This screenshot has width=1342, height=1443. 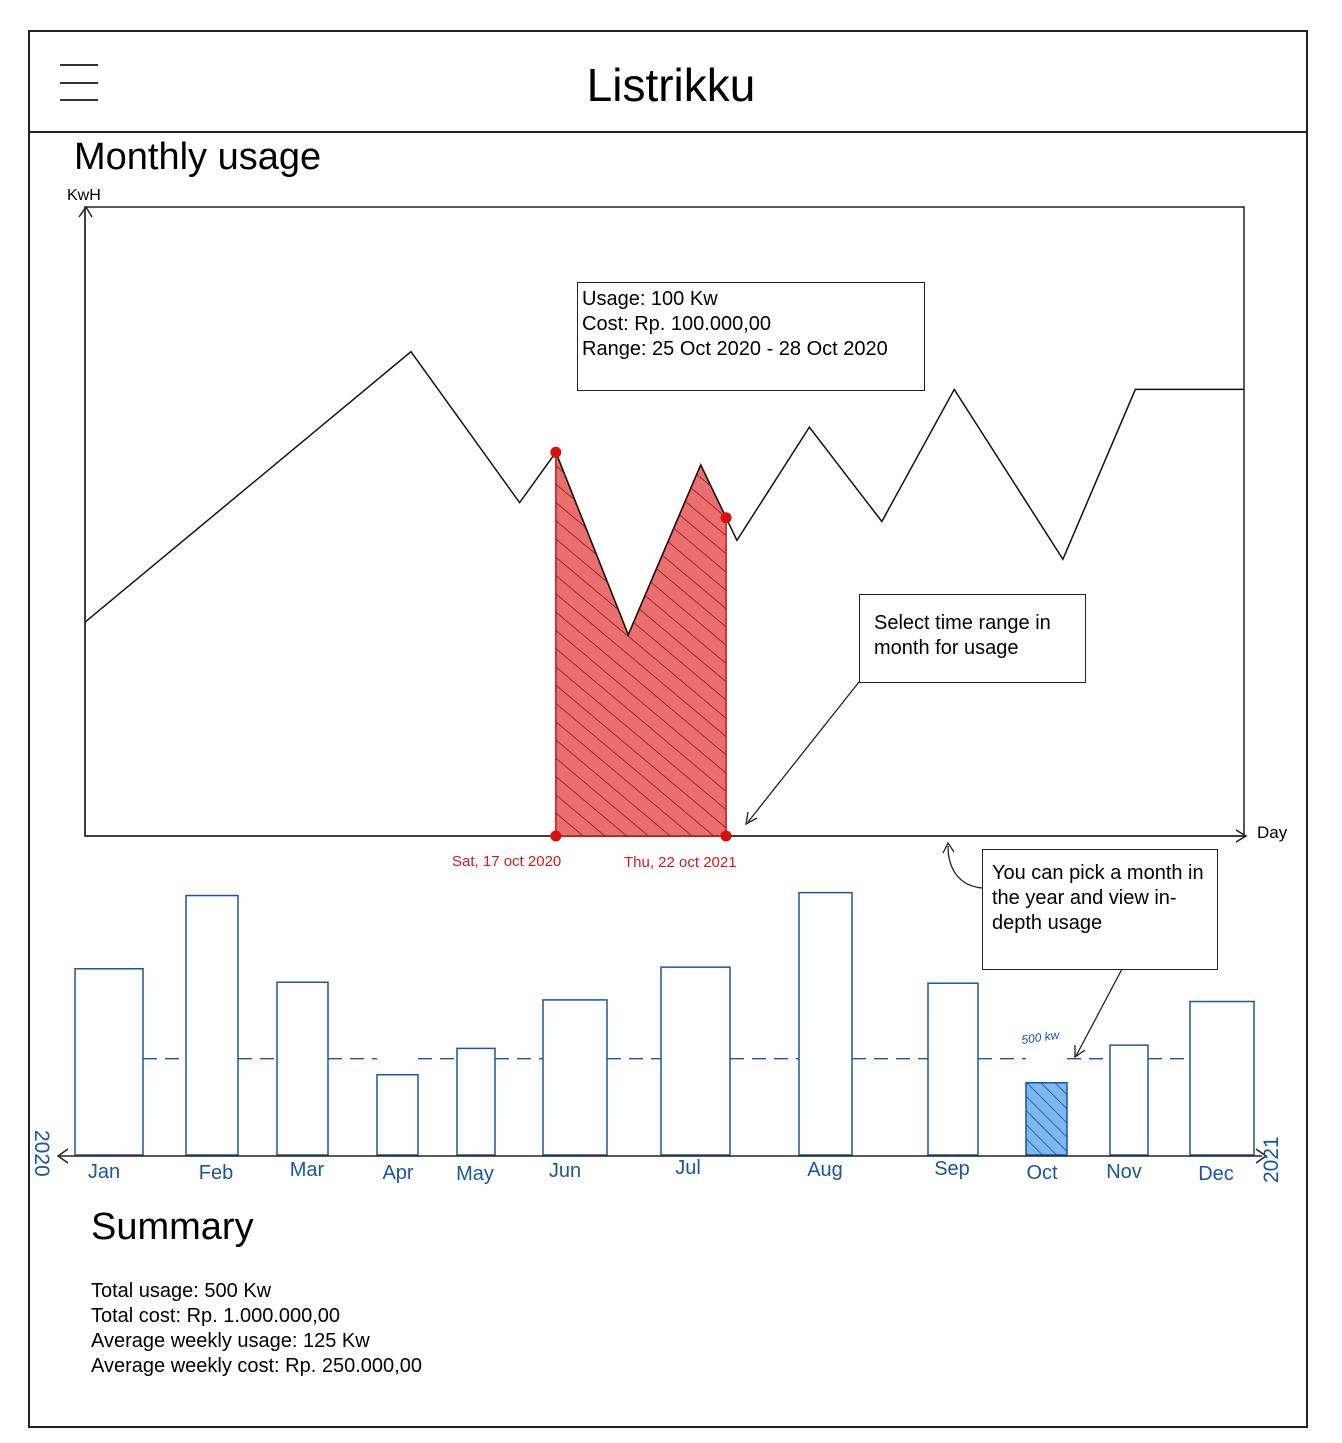 I want to click on range-hint-note: Select time range in month for usage, so click(x=972, y=638).